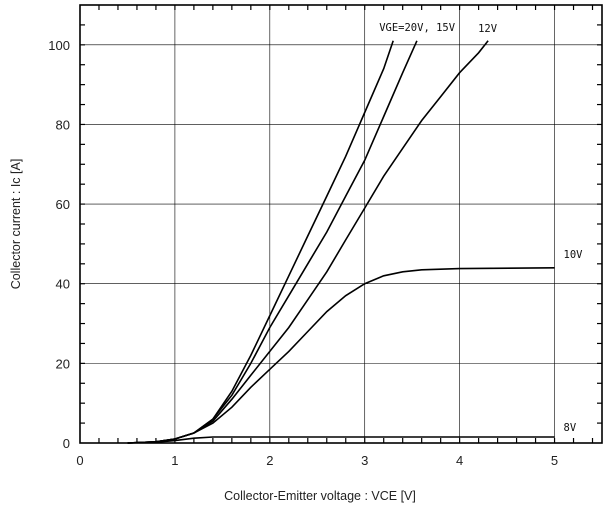 This screenshot has width=604, height=510. I want to click on x-tick-label: 1, so click(174, 460).